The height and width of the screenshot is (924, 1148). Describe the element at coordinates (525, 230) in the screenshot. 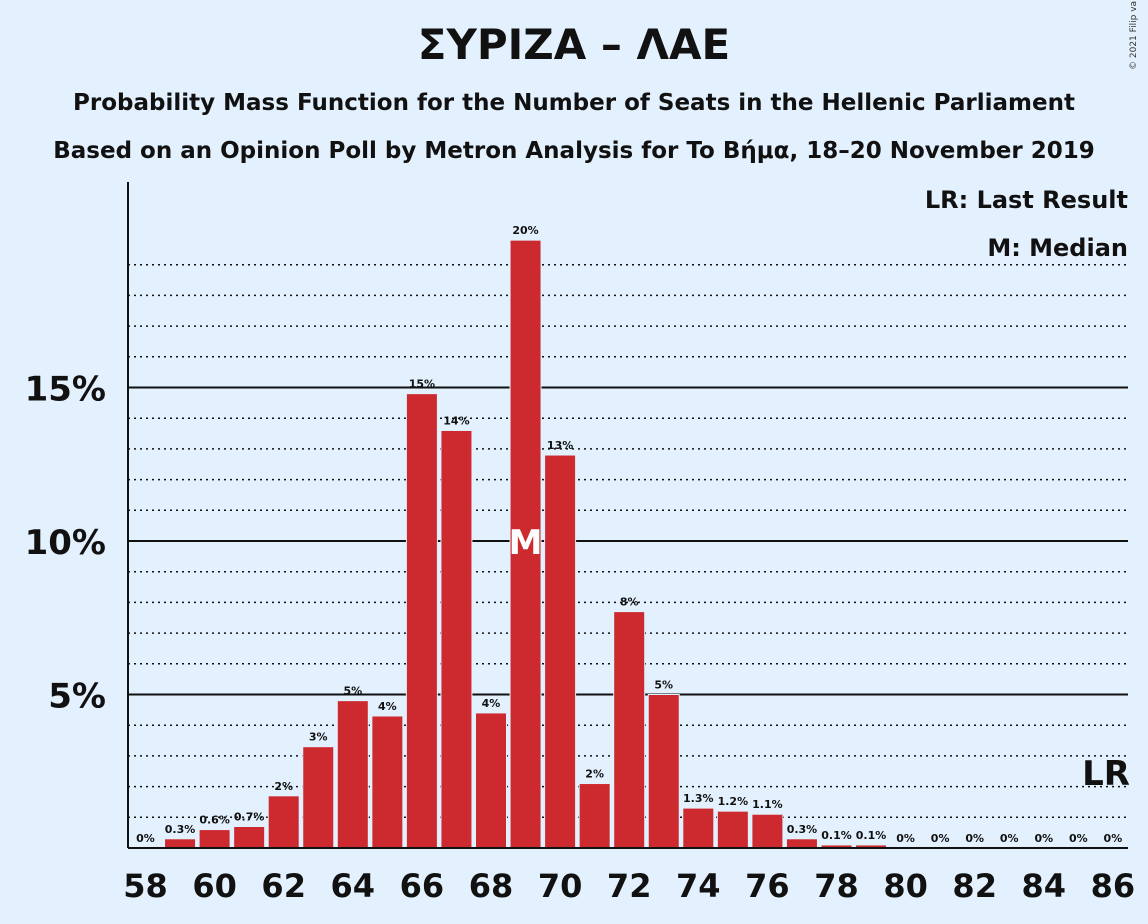

I see `data-label: 20%` at that location.